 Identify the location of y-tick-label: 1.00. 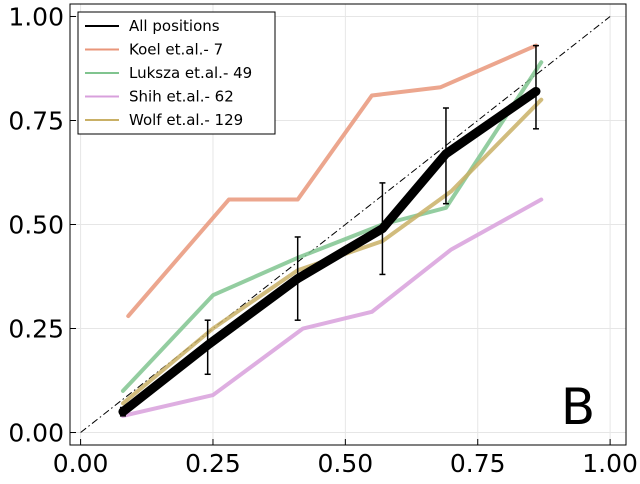
(36, 16).